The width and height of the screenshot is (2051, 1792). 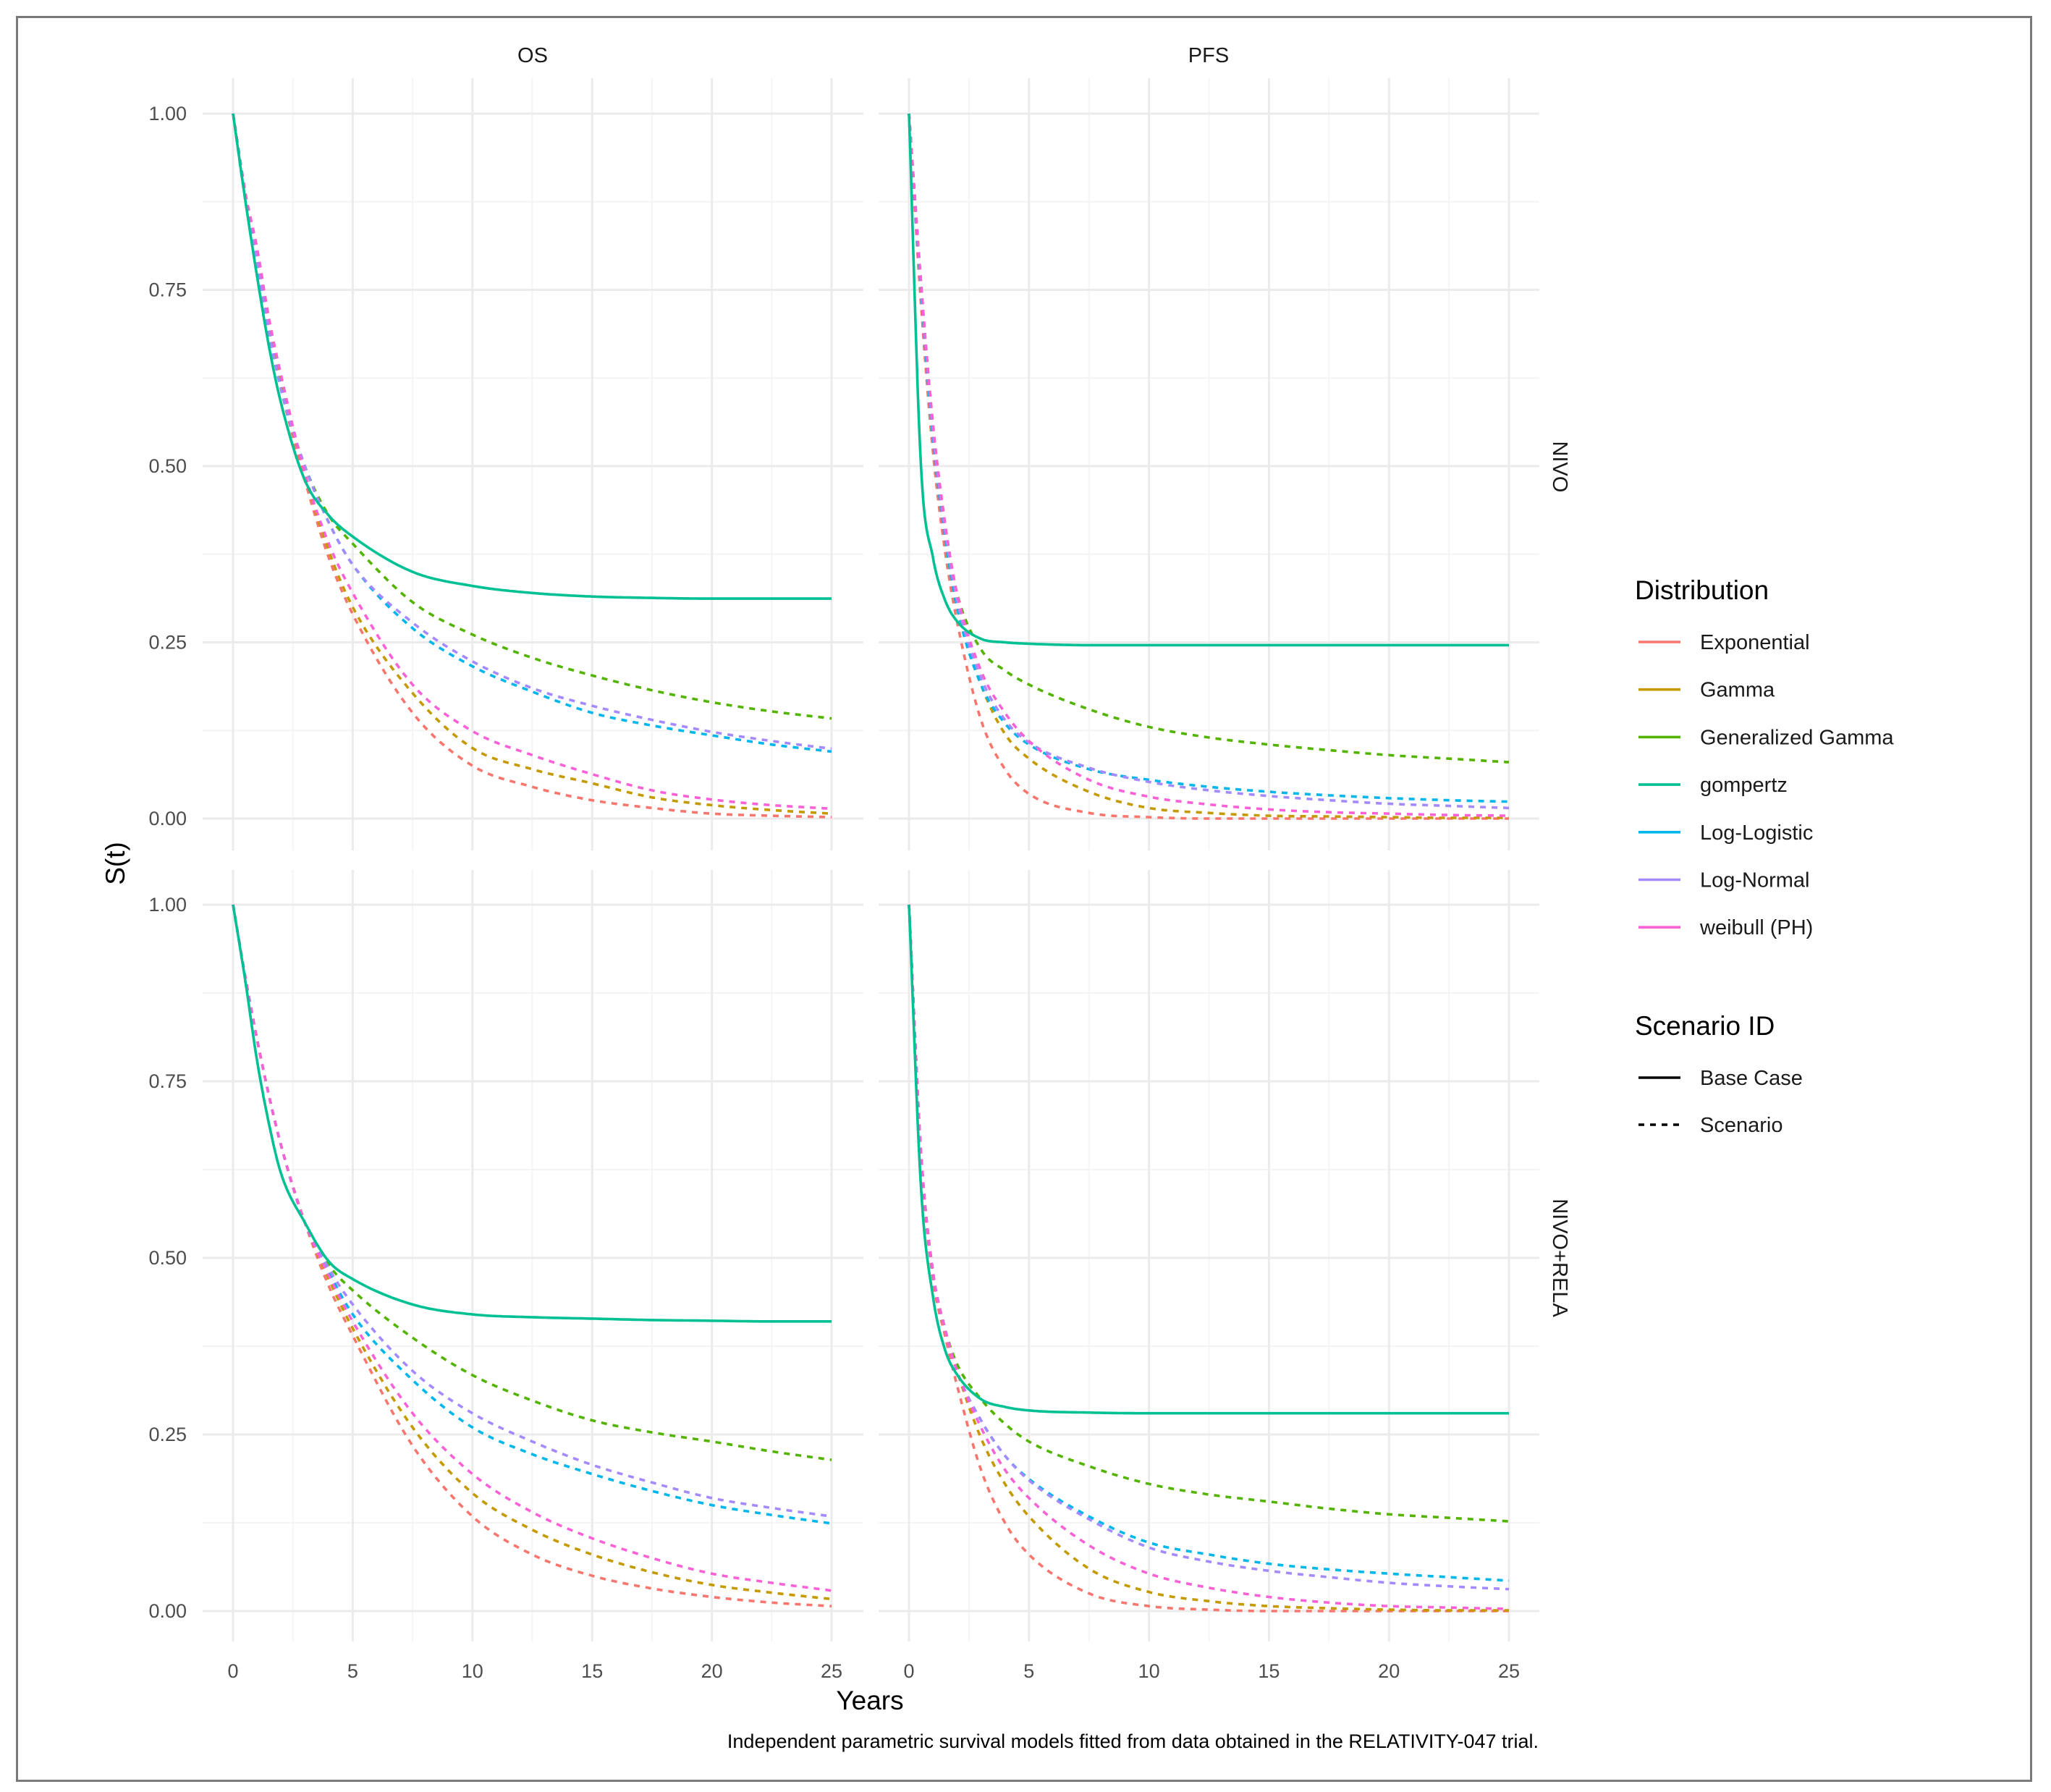 I want to click on legend-item-label: Scenario, so click(x=1741, y=1125).